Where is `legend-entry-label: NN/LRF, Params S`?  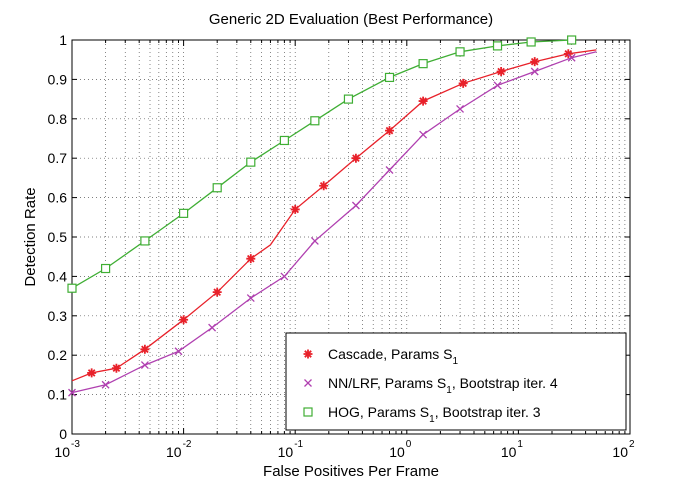 legend-entry-label: NN/LRF, Params S is located at coordinates (387, 383).